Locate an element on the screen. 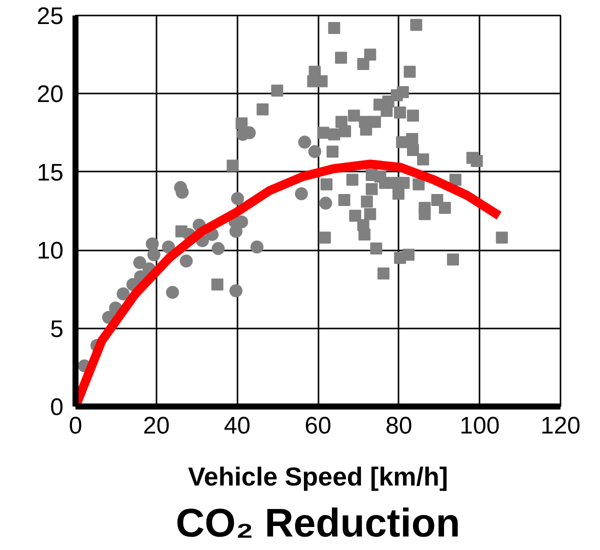 The width and height of the screenshot is (600, 550). x-tick-label: 40 is located at coordinates (237, 426).